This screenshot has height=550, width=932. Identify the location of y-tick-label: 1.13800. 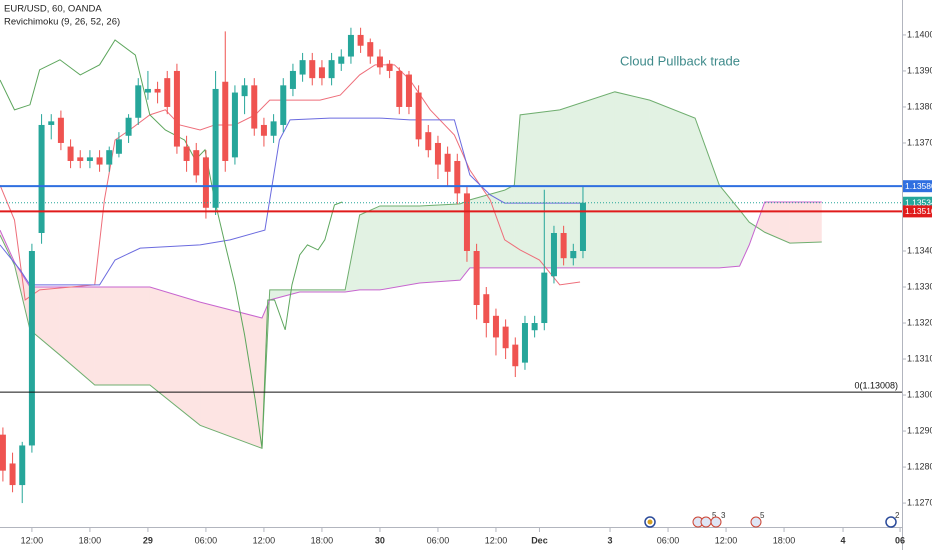
(919, 106).